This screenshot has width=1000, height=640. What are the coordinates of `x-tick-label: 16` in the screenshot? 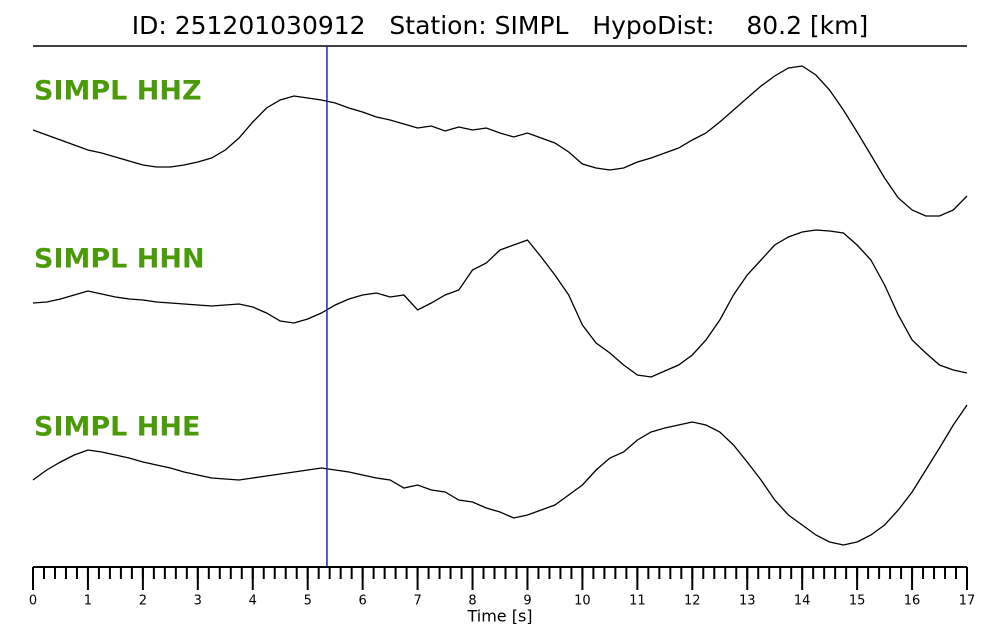 It's located at (912, 601).